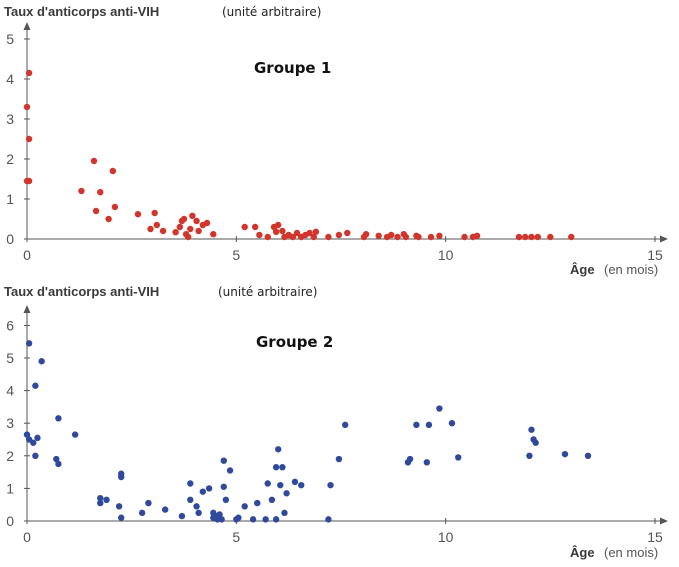  What do you see at coordinates (10, 521) in the screenshot?
I see `chart-2-y-tick-label: 0` at bounding box center [10, 521].